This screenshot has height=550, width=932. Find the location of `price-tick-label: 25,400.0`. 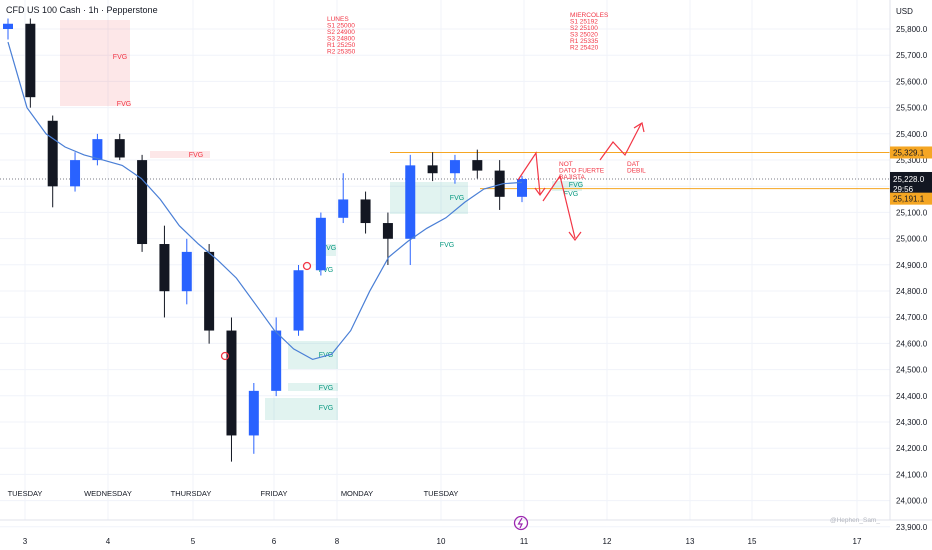

price-tick-label: 25,400.0 is located at coordinates (912, 134).